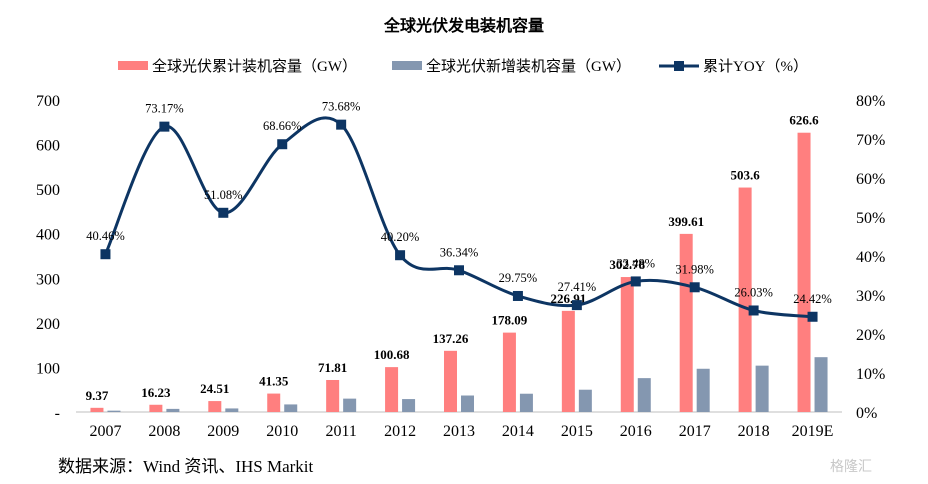  Describe the element at coordinates (340, 431) in the screenshot. I see `x-axis-tick: 2011` at that location.